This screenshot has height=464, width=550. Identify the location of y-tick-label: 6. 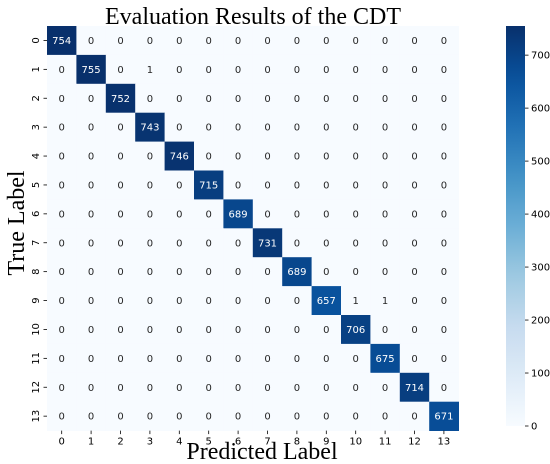
(36, 214).